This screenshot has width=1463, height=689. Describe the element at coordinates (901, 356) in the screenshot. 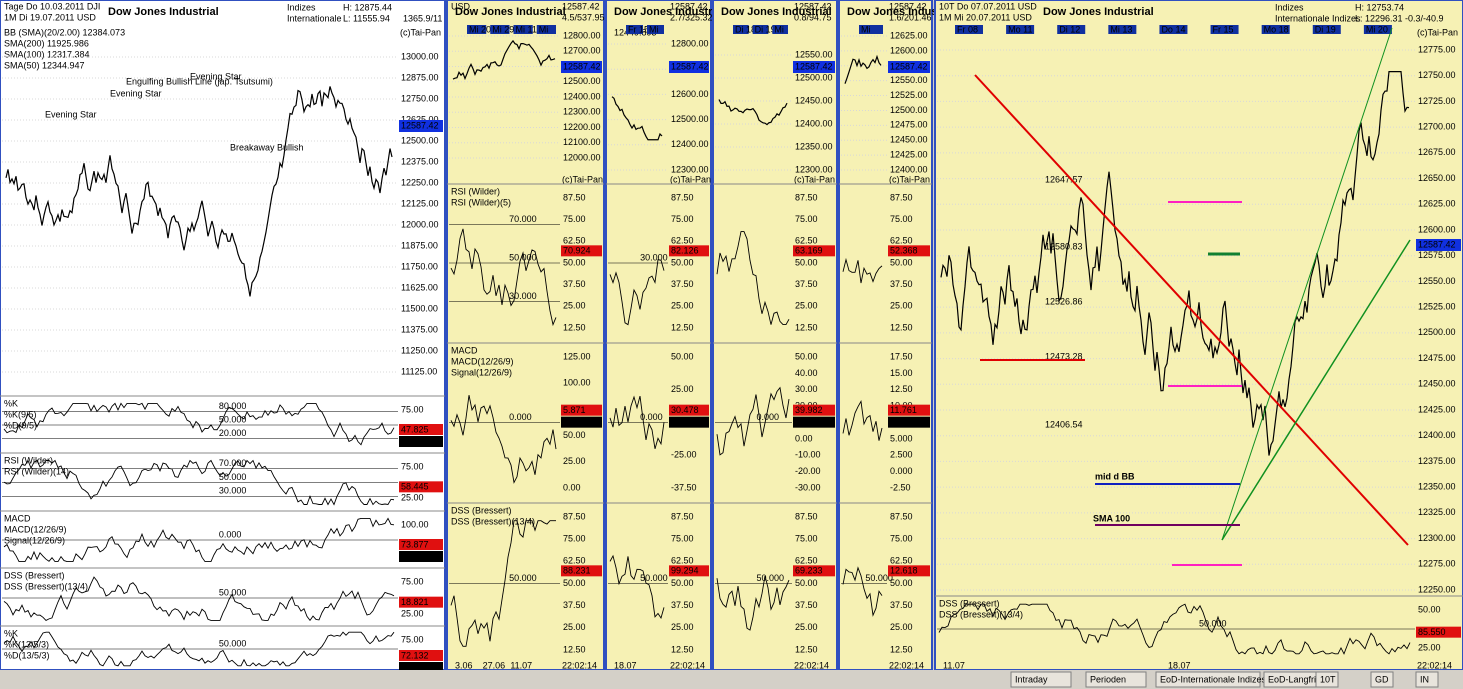

I see `sub-tick-label: 17.50` at that location.